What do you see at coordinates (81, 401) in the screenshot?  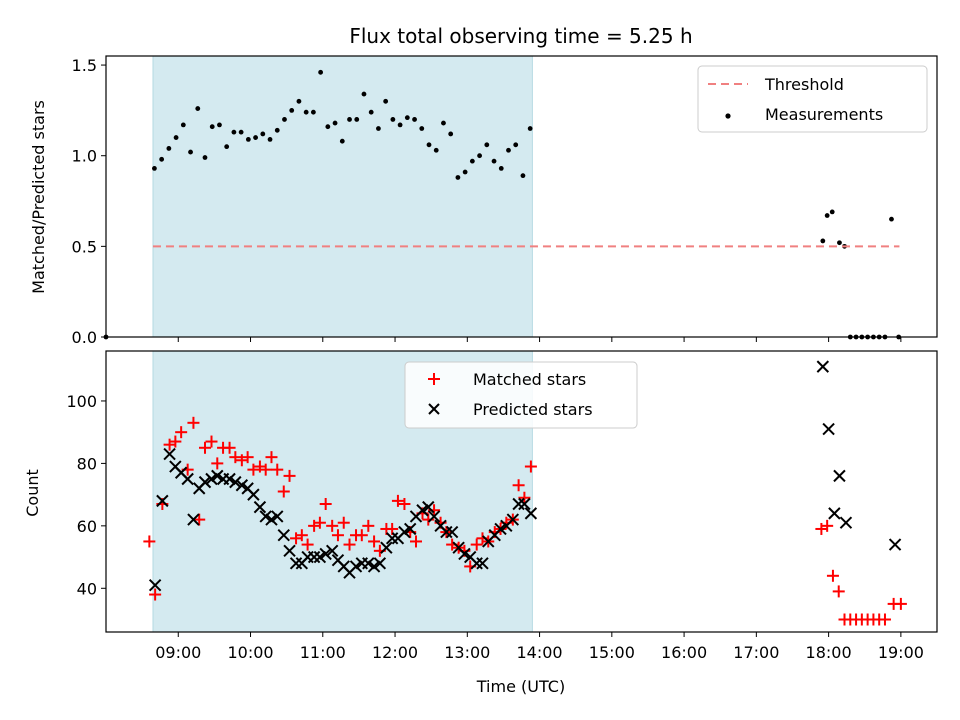 I see `bottom-y-tick-label: 100` at bounding box center [81, 401].